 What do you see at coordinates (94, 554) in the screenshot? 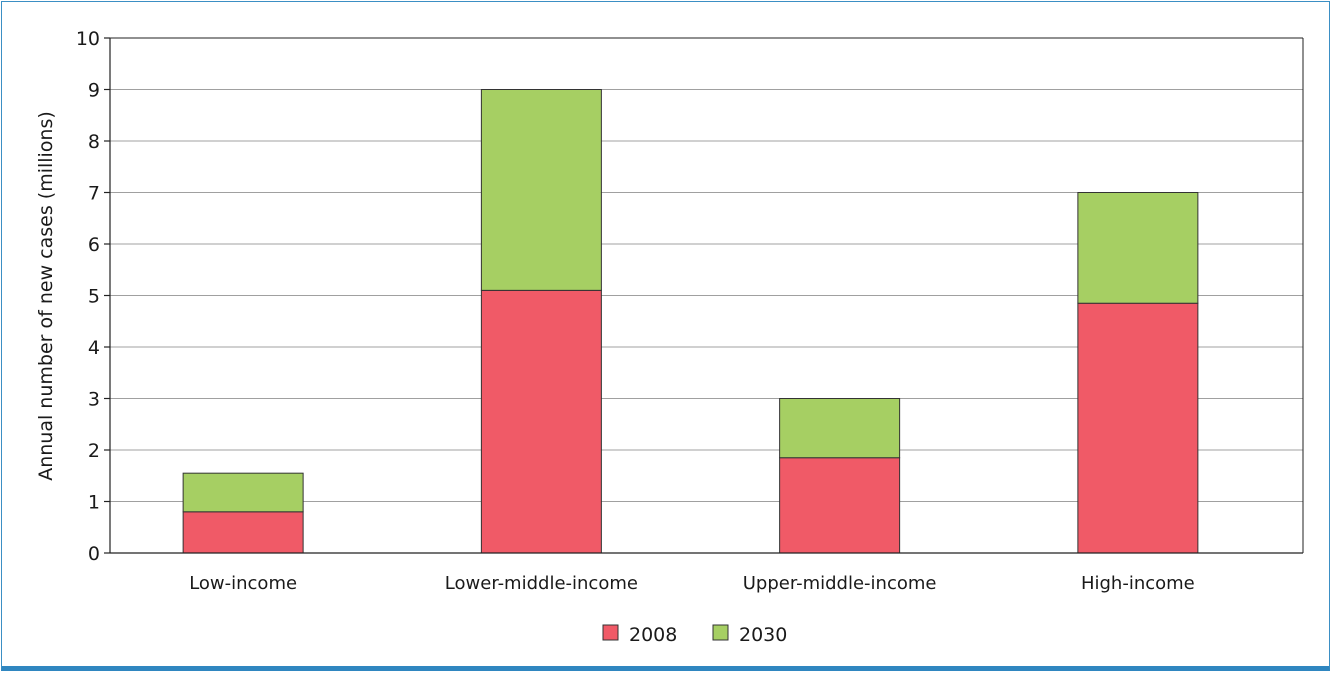
I see `y-tick-label: 0` at bounding box center [94, 554].